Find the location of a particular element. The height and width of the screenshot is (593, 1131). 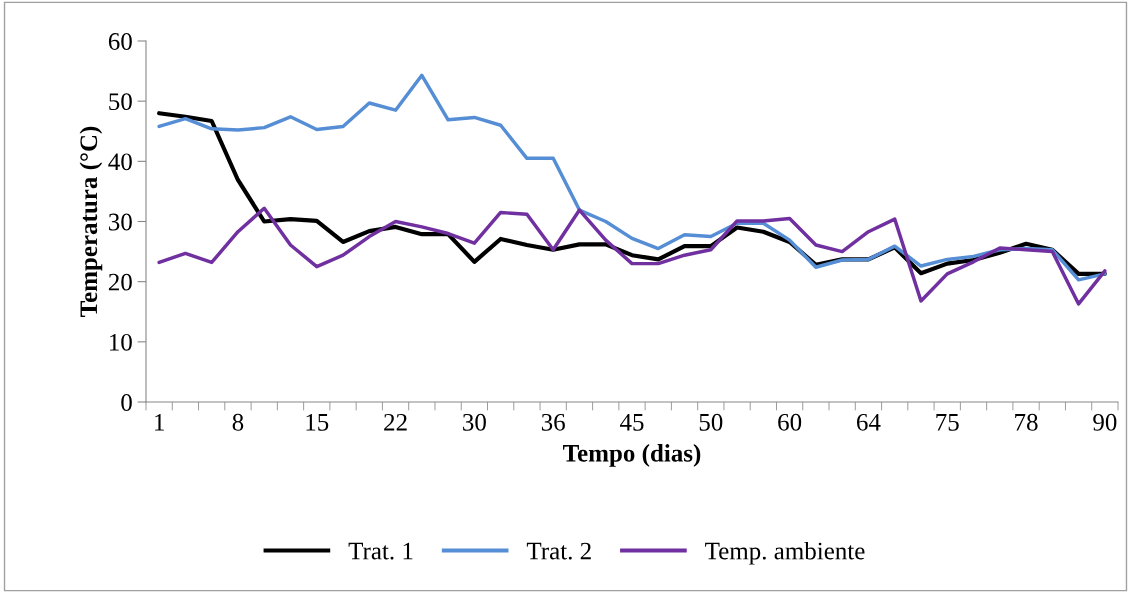

y-tick-label: 20 is located at coordinates (120, 282).